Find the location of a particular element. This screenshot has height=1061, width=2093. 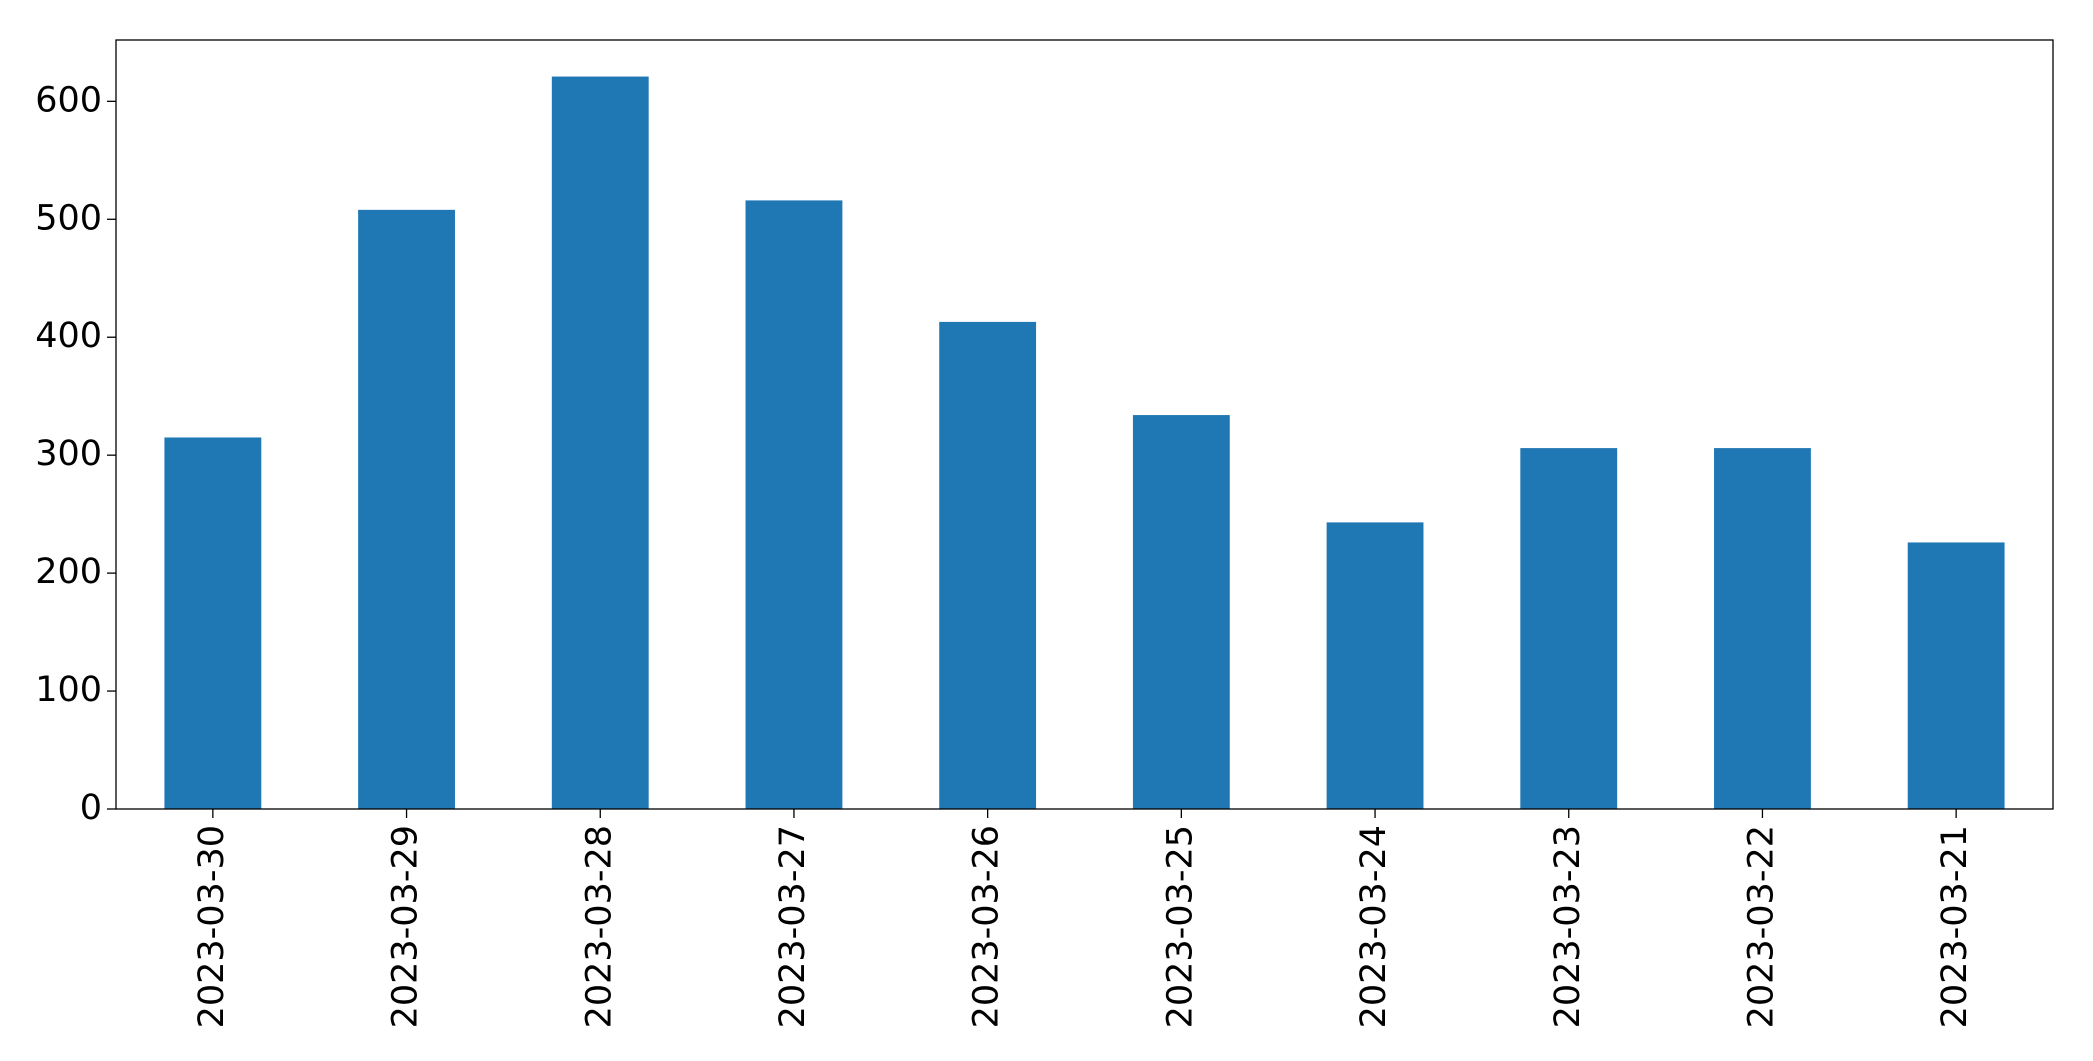

x-tick-label: 2023-03-21 is located at coordinates (1955, 926).